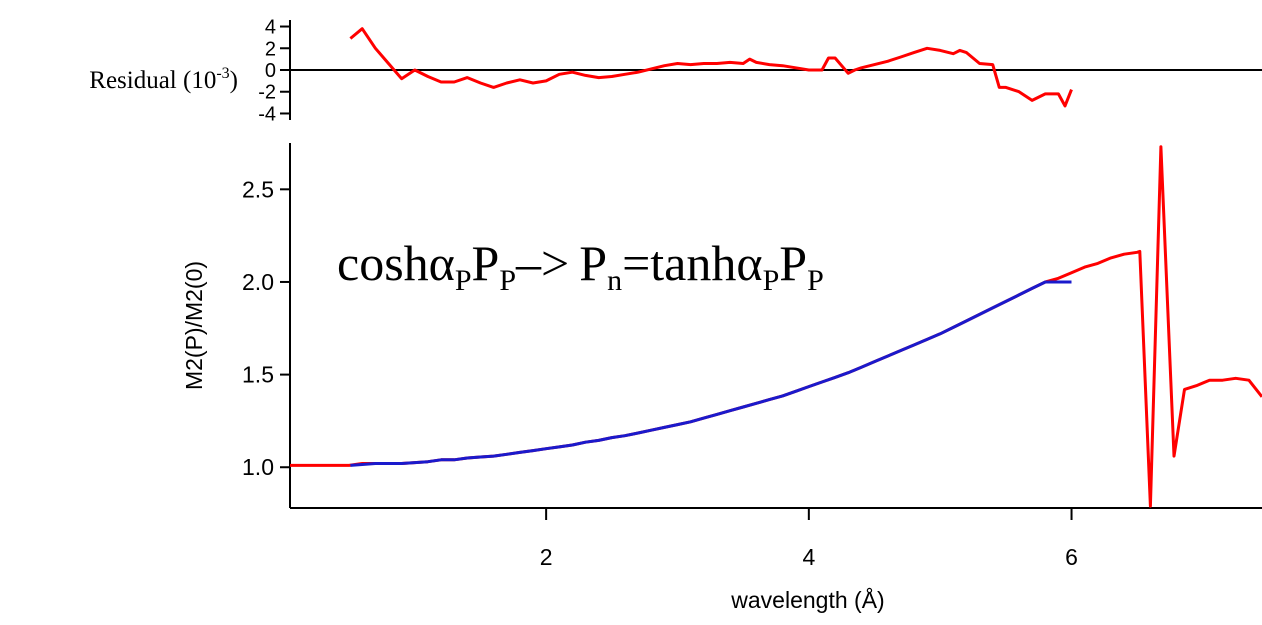  Describe the element at coordinates (222, 73) in the screenshot. I see `residual-label-exponent: -3` at that location.